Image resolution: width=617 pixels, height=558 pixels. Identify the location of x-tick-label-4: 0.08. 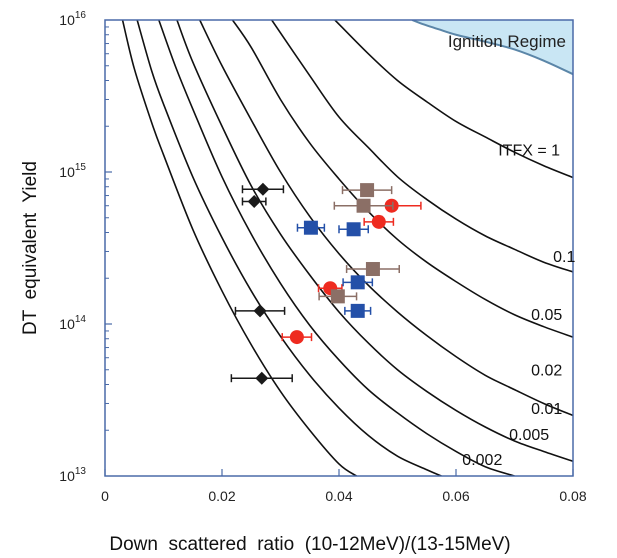
(572, 496).